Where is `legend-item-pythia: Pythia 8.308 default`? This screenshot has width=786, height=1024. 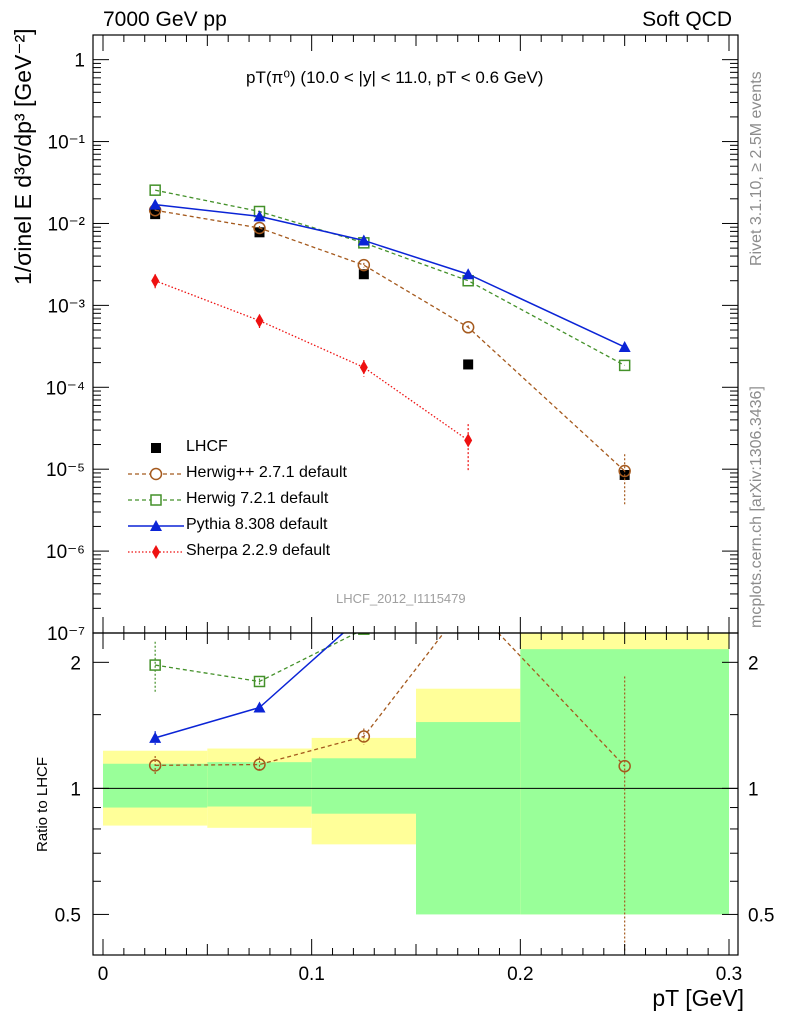
legend-item-pythia: Pythia 8.308 default is located at coordinates (278, 526).